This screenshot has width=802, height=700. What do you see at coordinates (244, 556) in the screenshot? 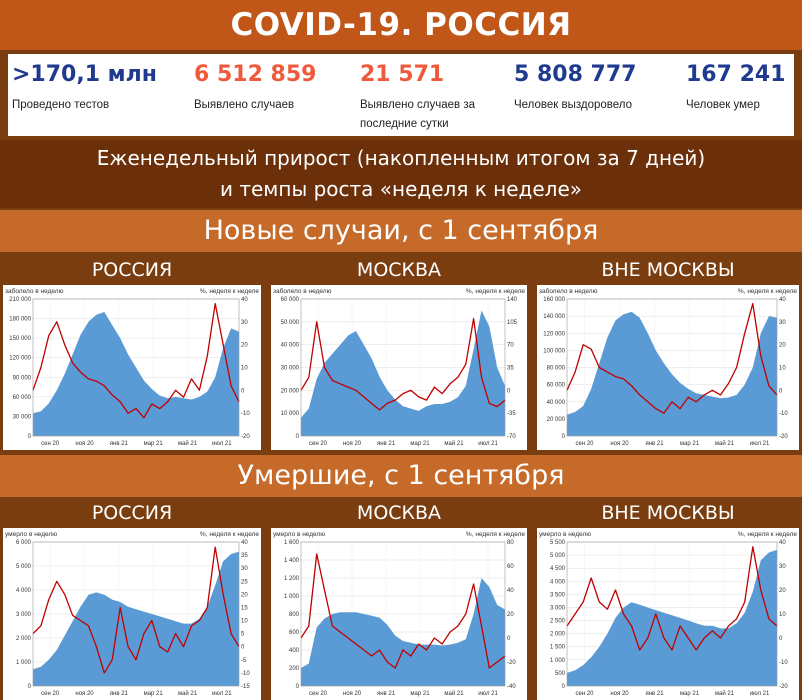
I see `y-right-tick: 35` at bounding box center [244, 556].